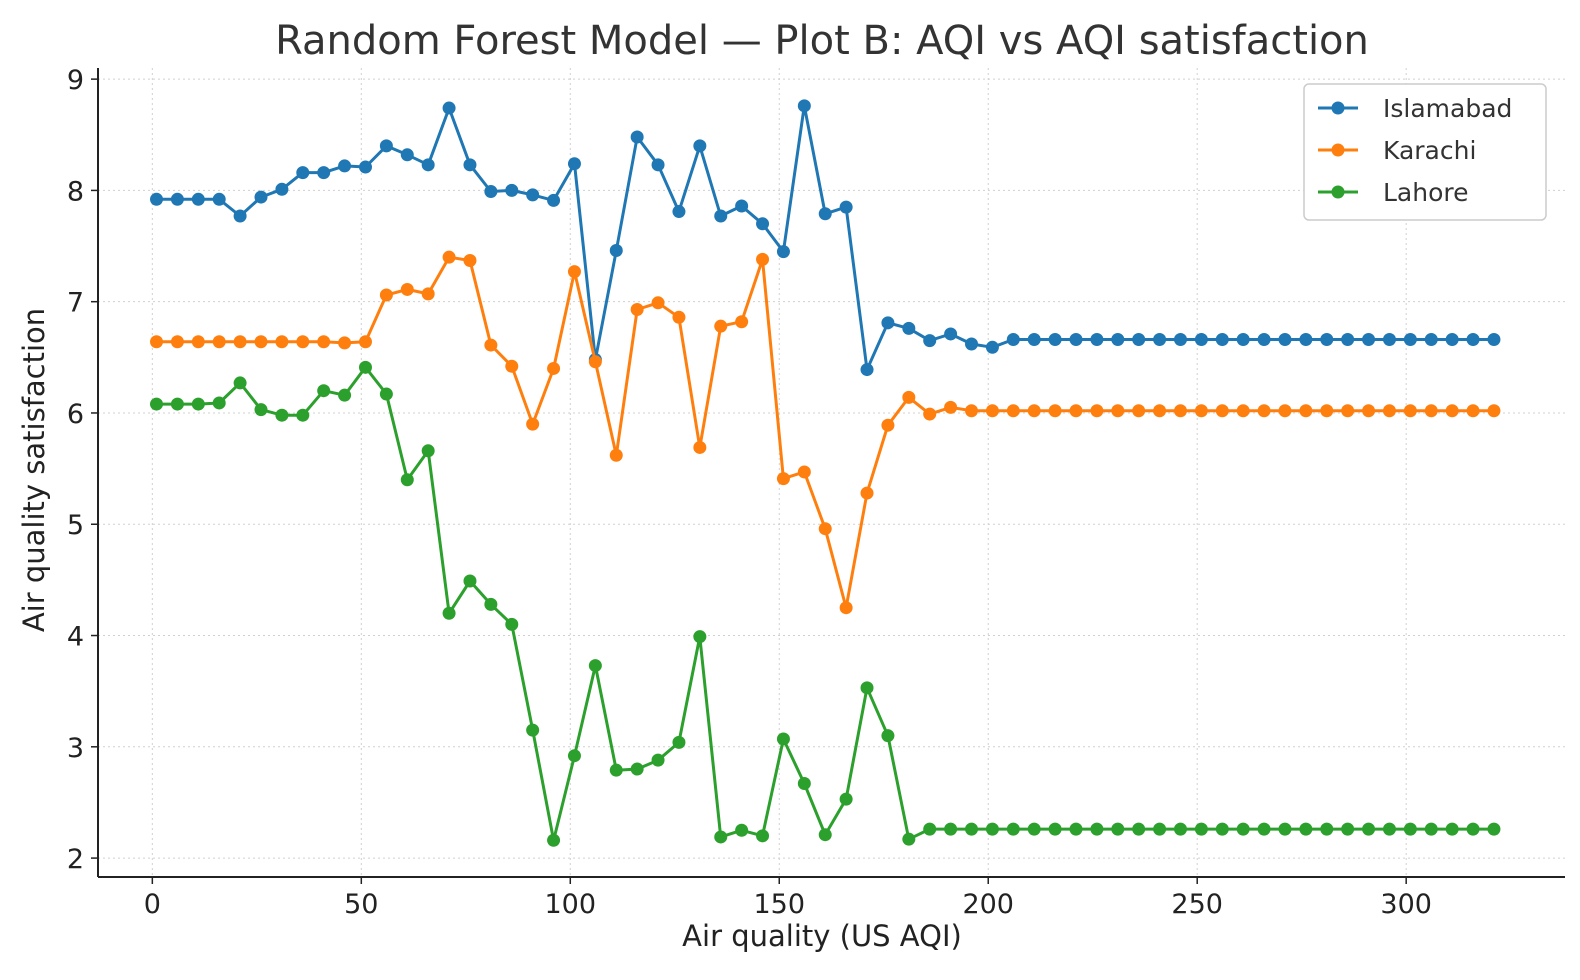 The height and width of the screenshot is (980, 1580). I want to click on y-axis-label: Air quality satisfaction, so click(34, 470).